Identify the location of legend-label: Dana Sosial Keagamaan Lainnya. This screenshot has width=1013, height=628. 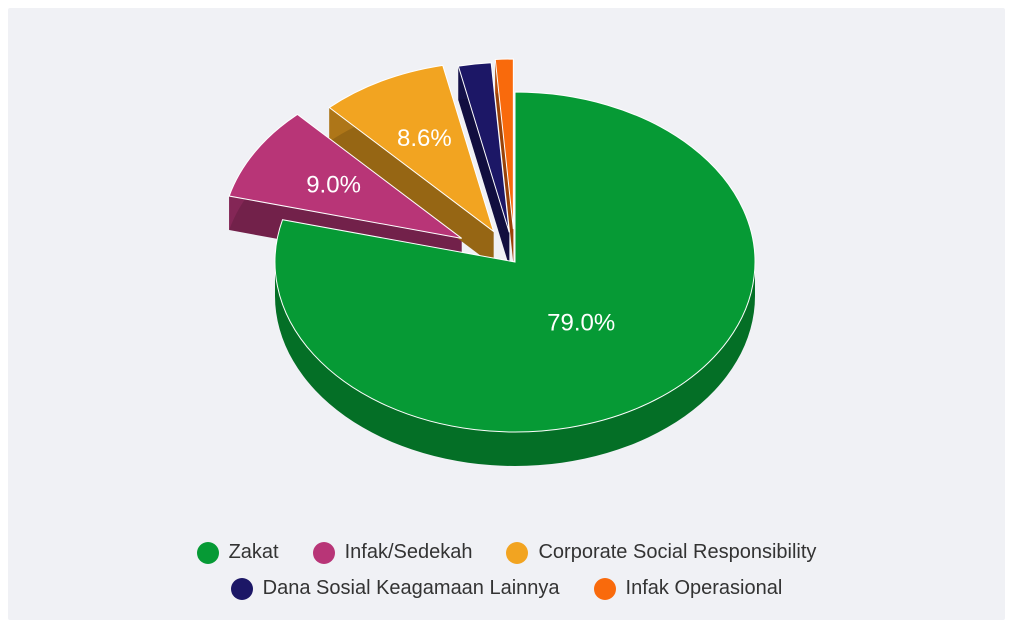
(411, 588).